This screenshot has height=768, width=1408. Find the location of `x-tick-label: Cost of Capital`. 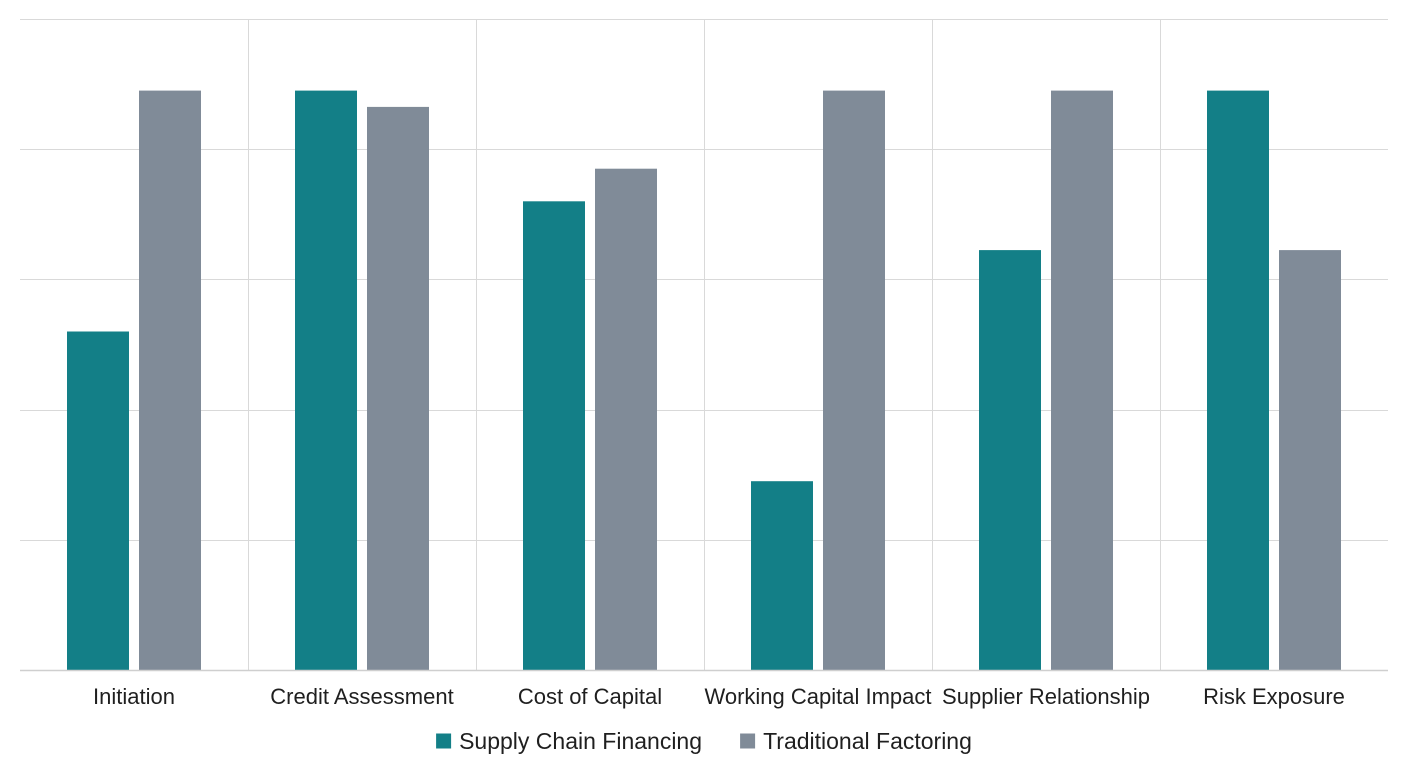

x-tick-label: Cost of Capital is located at coordinates (590, 696).